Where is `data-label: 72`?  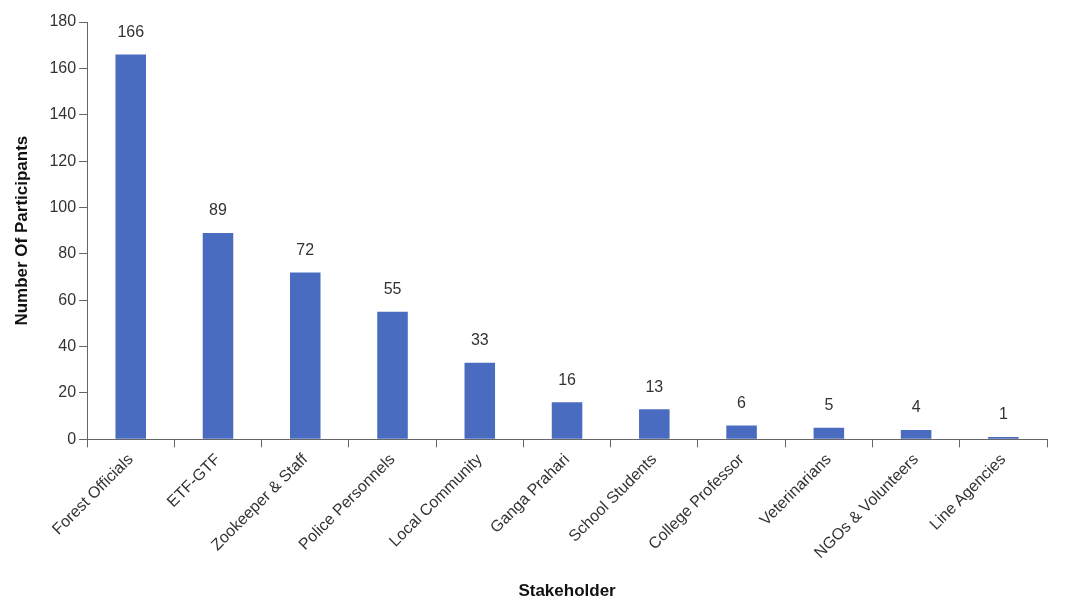 data-label: 72 is located at coordinates (305, 249).